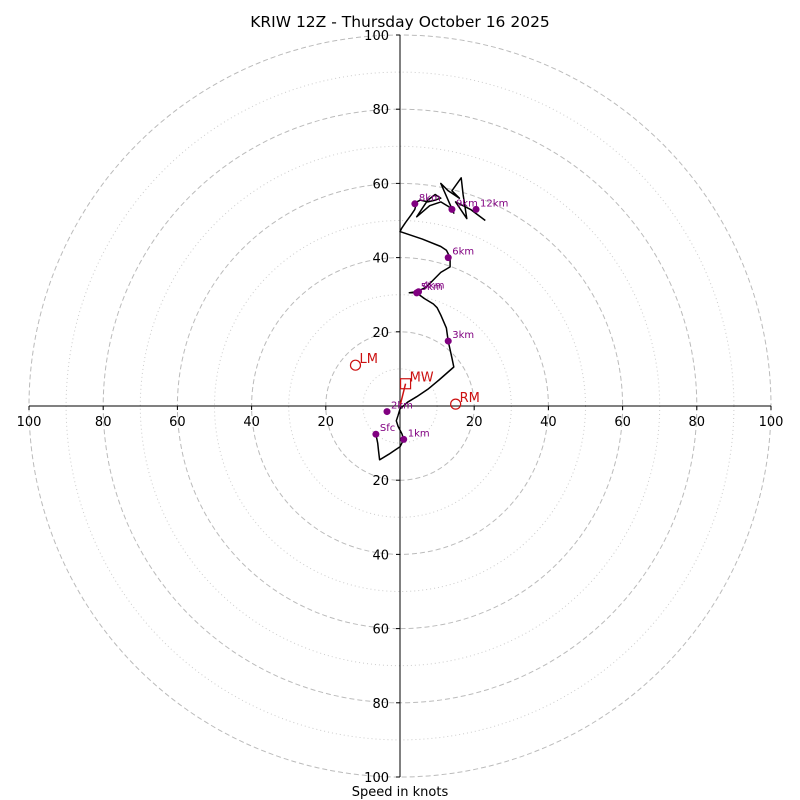 Image resolution: width=800 pixels, height=800 pixels. What do you see at coordinates (448, 341) in the screenshot?
I see `height-dot-3km` at bounding box center [448, 341].